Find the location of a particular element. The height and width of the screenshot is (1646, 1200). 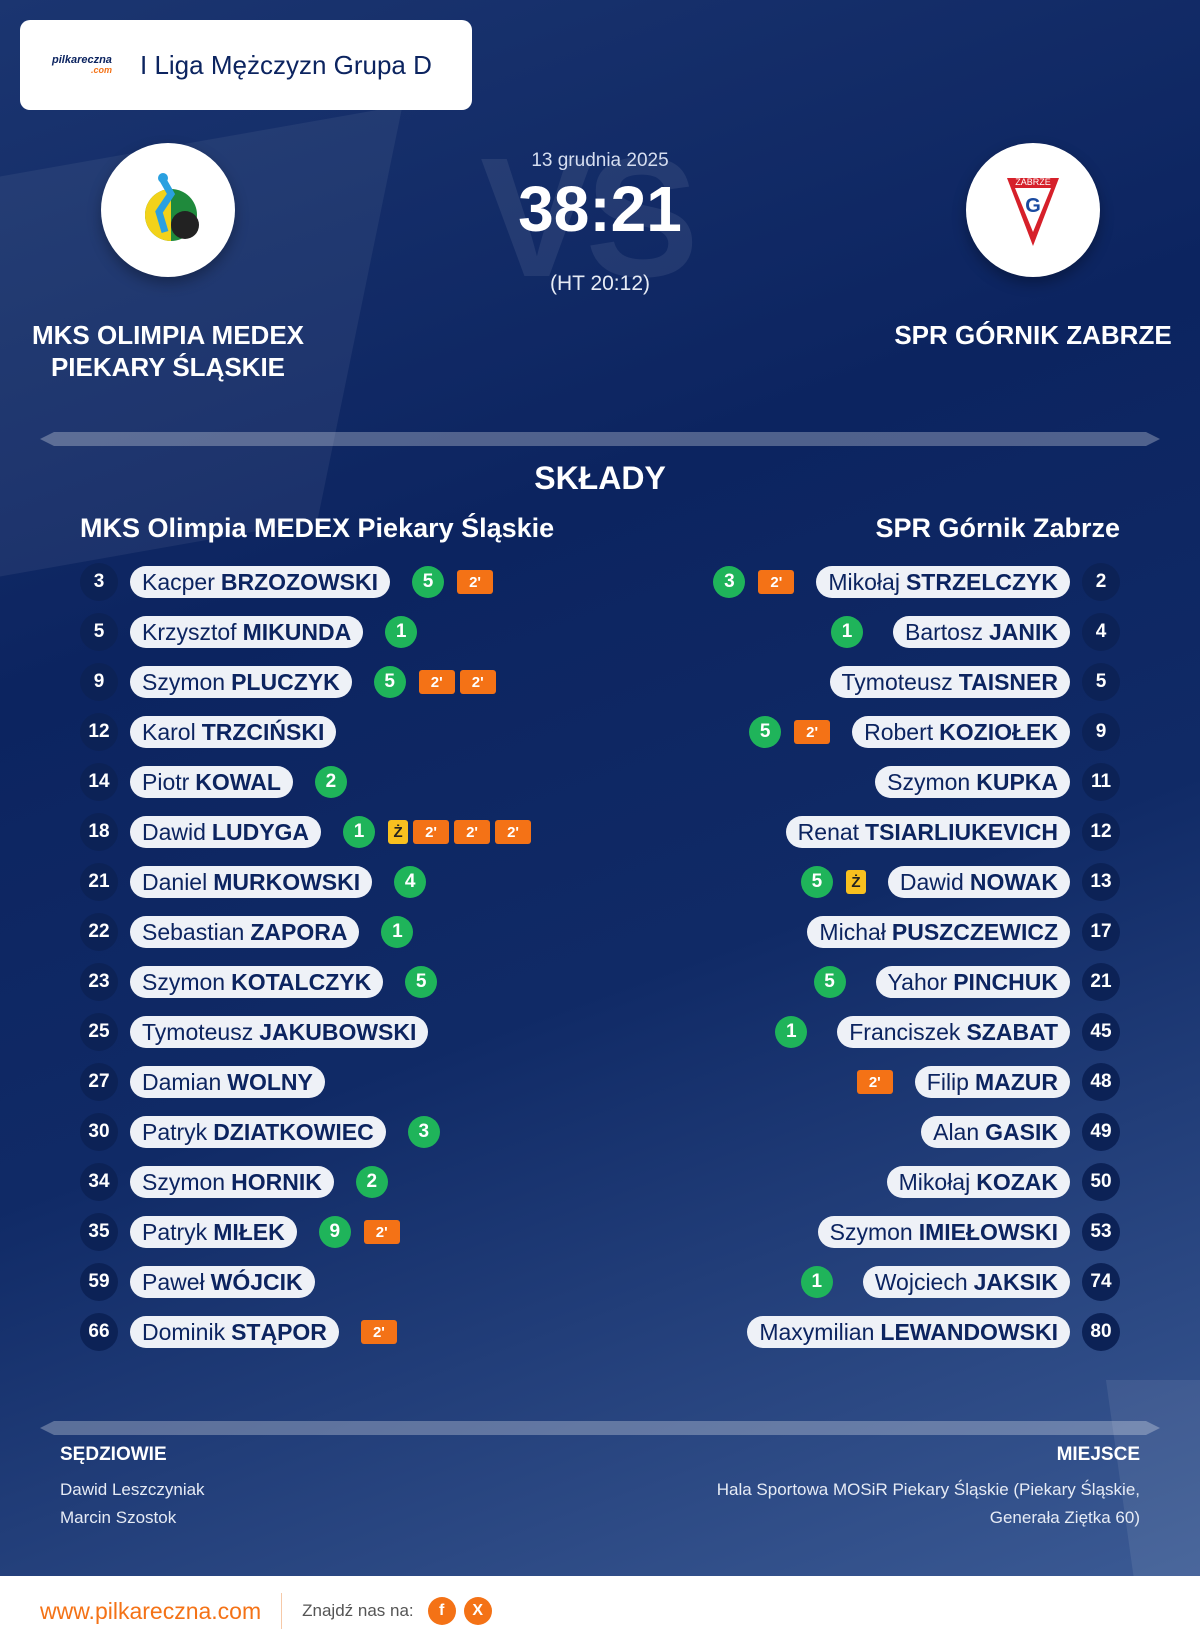

player-row: 3 Kacper BRZOZOWSKI 5 2' is located at coordinates (360, 582).